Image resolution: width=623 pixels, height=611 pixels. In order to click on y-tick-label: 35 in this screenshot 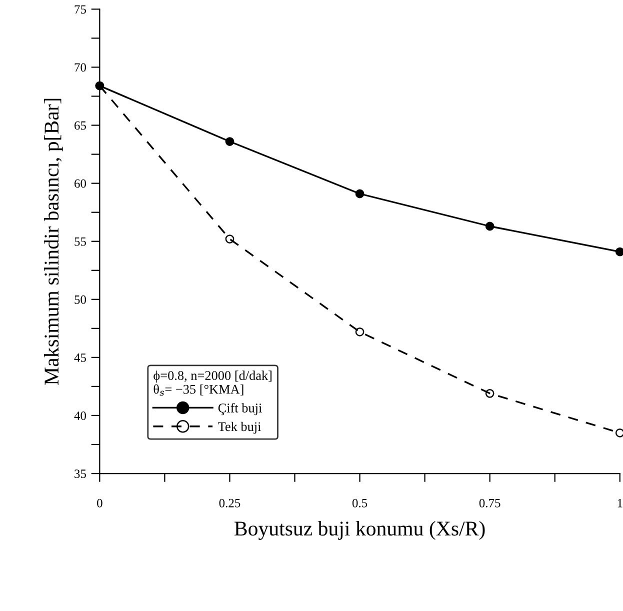, I will do `click(80, 474)`.